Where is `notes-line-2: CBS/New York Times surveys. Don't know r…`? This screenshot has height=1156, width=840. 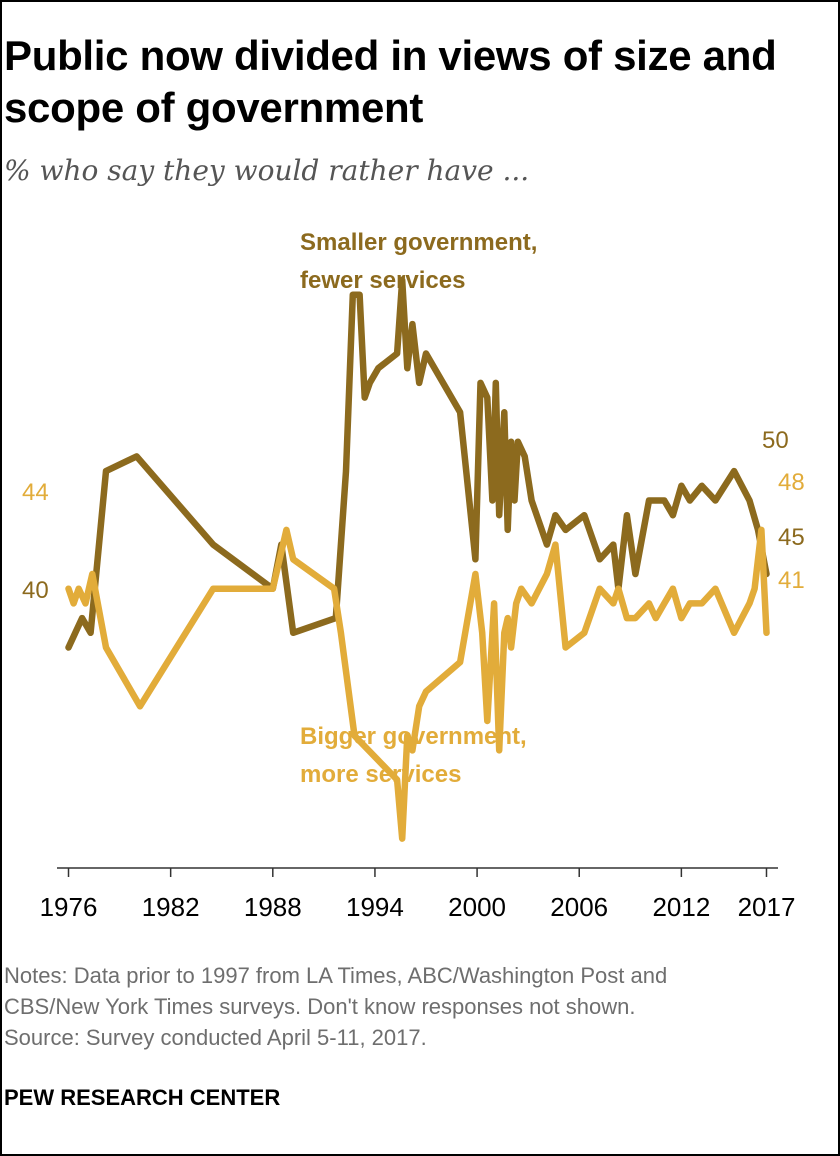 notes-line-2: CBS/New York Times surveys. Don't know r… is located at coordinates (320, 1006).